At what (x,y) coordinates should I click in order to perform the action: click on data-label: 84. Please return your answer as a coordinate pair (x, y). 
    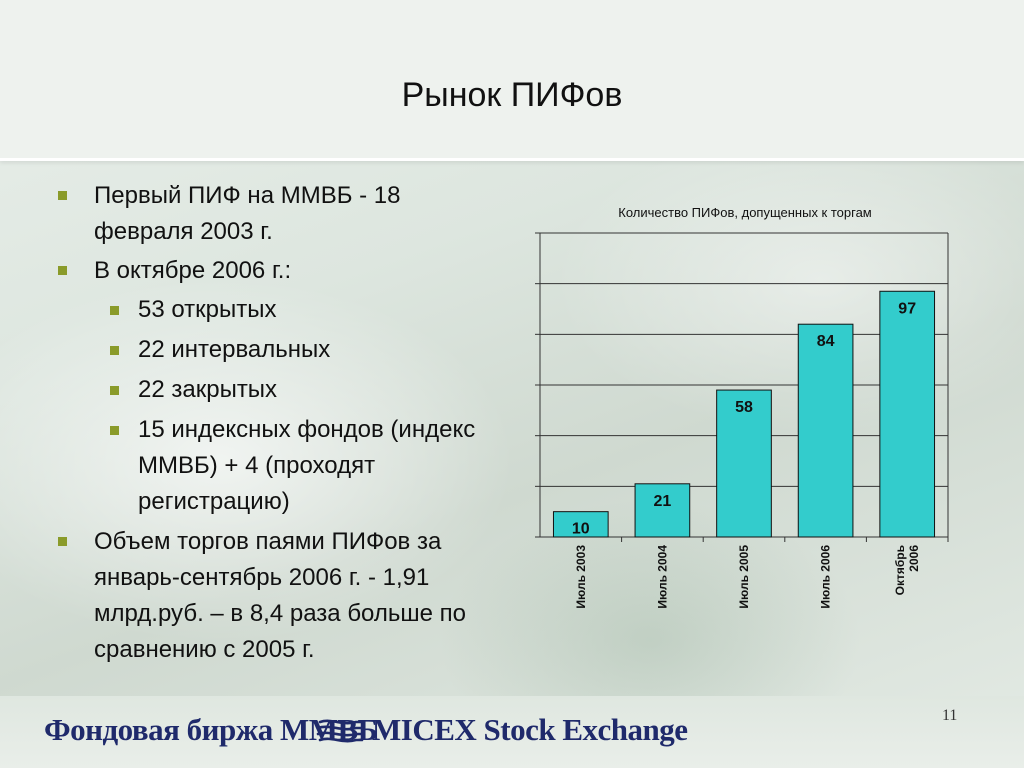
    Looking at the image, I should click on (826, 341).